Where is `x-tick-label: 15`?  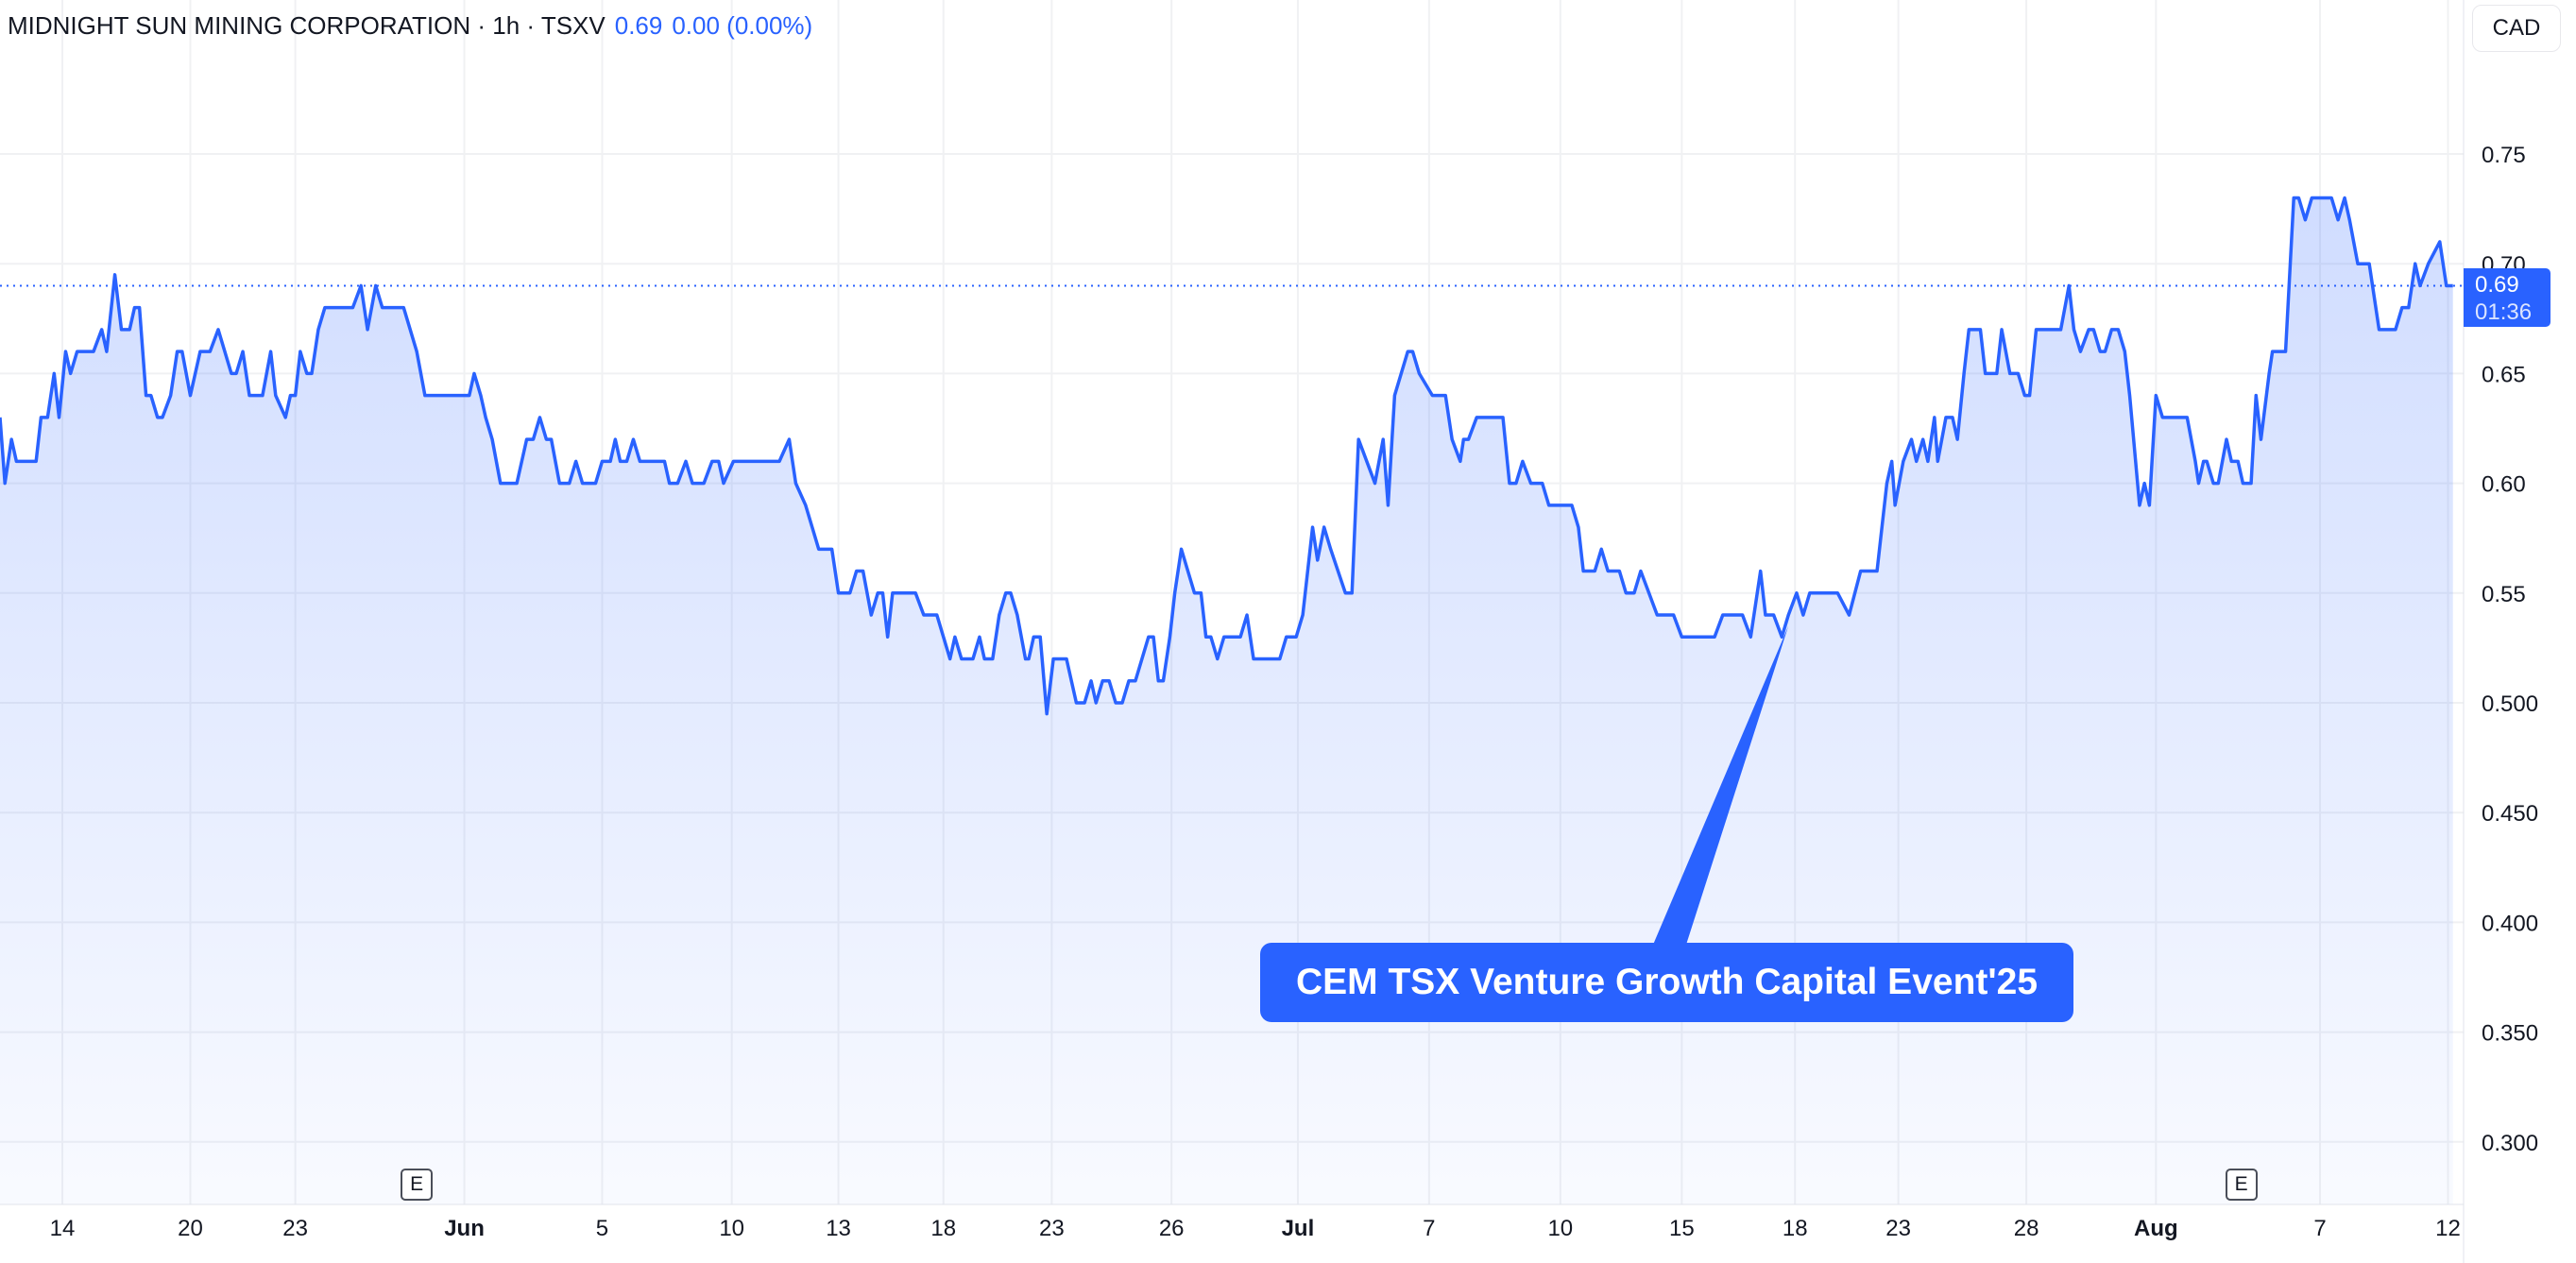 x-tick-label: 15 is located at coordinates (1682, 1229).